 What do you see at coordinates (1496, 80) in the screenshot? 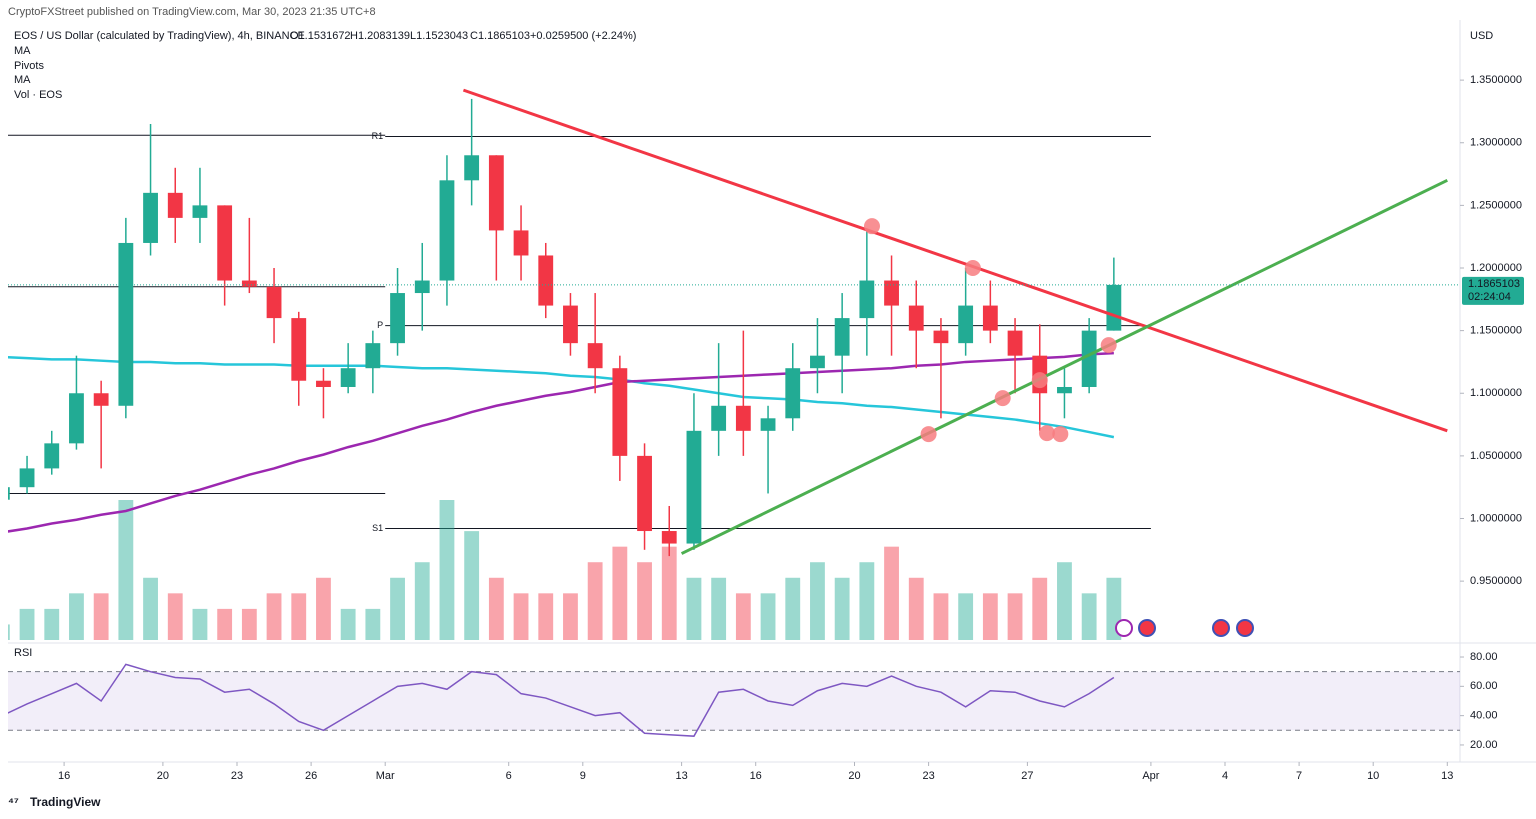
I see `y-tick-label: 1.3500000` at bounding box center [1496, 80].